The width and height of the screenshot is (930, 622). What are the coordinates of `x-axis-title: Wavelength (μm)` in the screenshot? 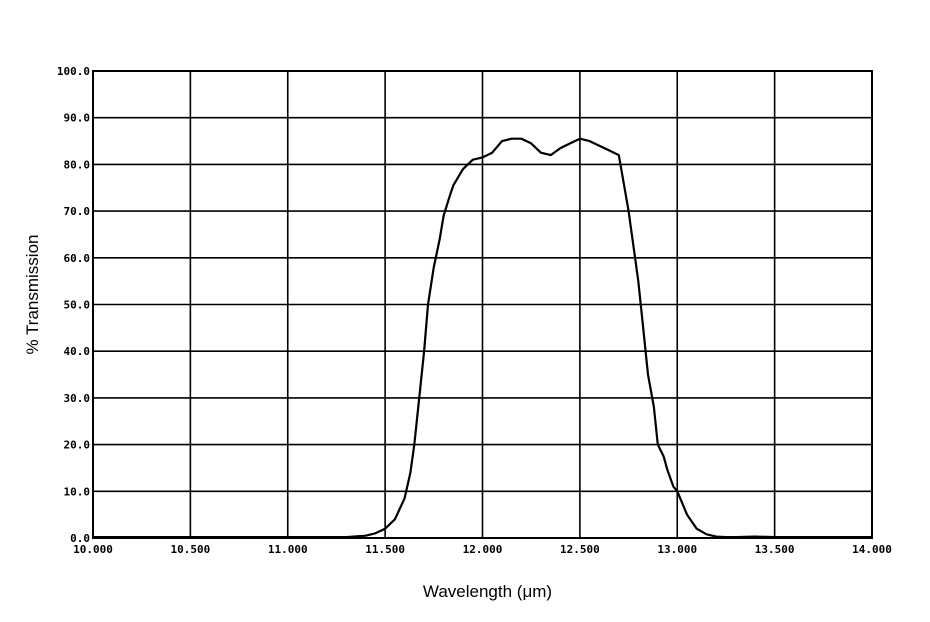 It's located at (487, 591).